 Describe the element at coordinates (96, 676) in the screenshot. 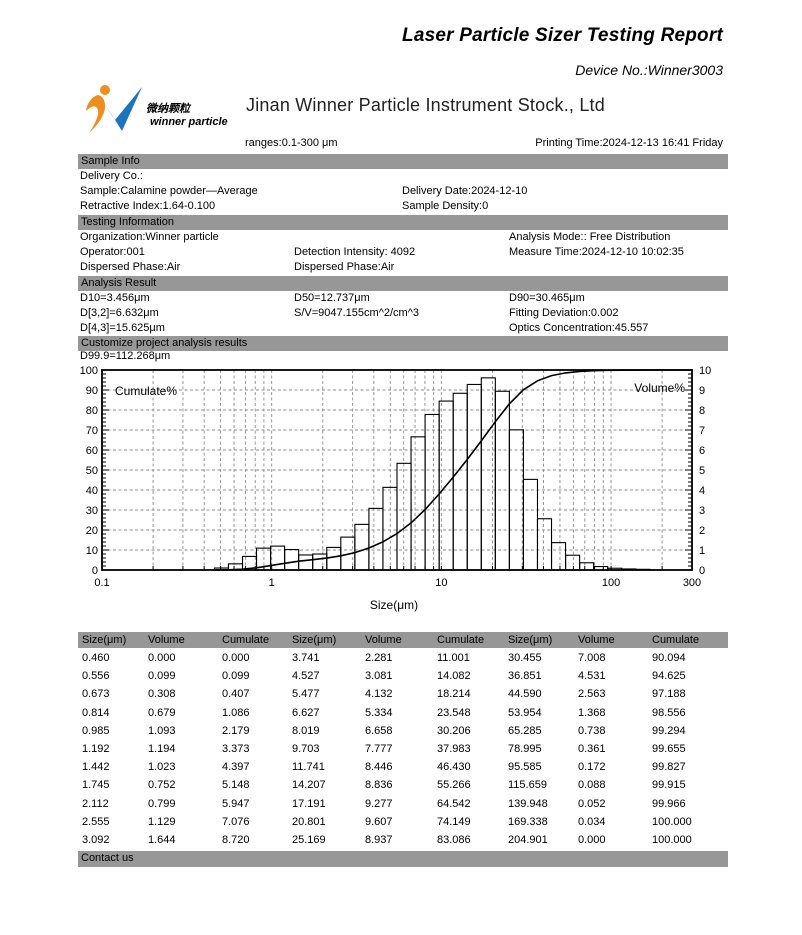

I see `table-cell: 0.556` at that location.